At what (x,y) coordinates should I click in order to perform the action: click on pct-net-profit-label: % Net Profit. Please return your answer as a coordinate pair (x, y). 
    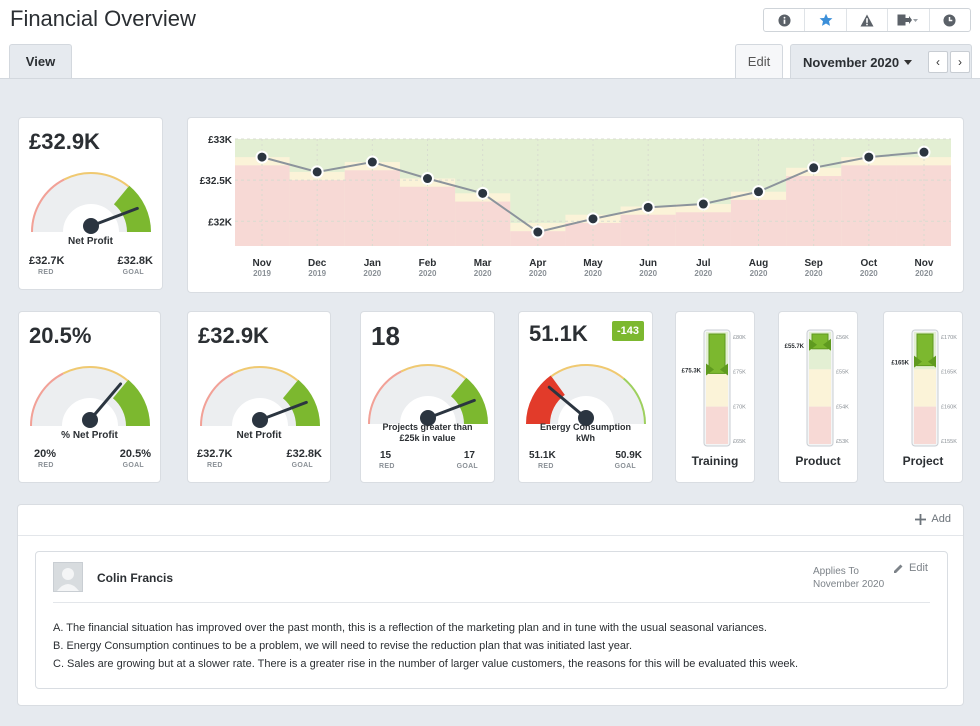
    Looking at the image, I should click on (89, 435).